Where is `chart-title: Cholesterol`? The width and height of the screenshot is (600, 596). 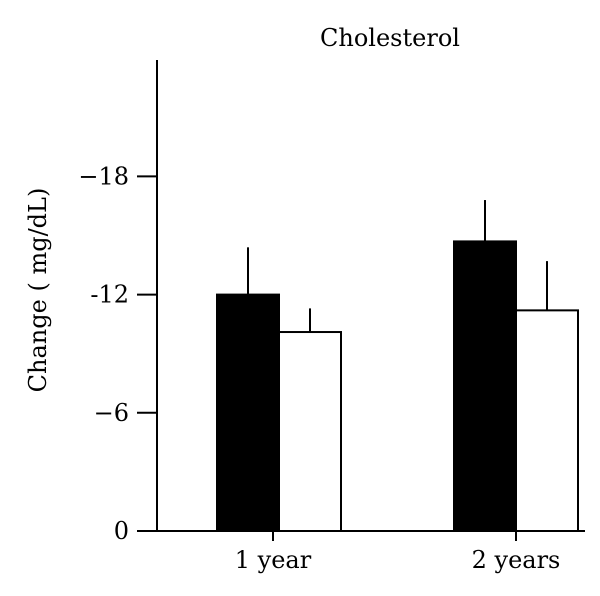
chart-title: Cholesterol is located at coordinates (390, 38).